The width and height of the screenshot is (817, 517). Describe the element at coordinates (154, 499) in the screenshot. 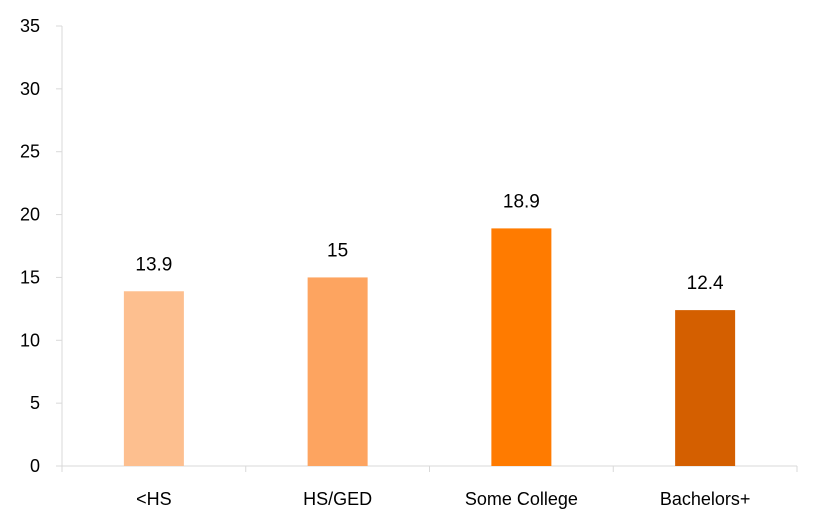

I see `x-category-label: <HS` at that location.